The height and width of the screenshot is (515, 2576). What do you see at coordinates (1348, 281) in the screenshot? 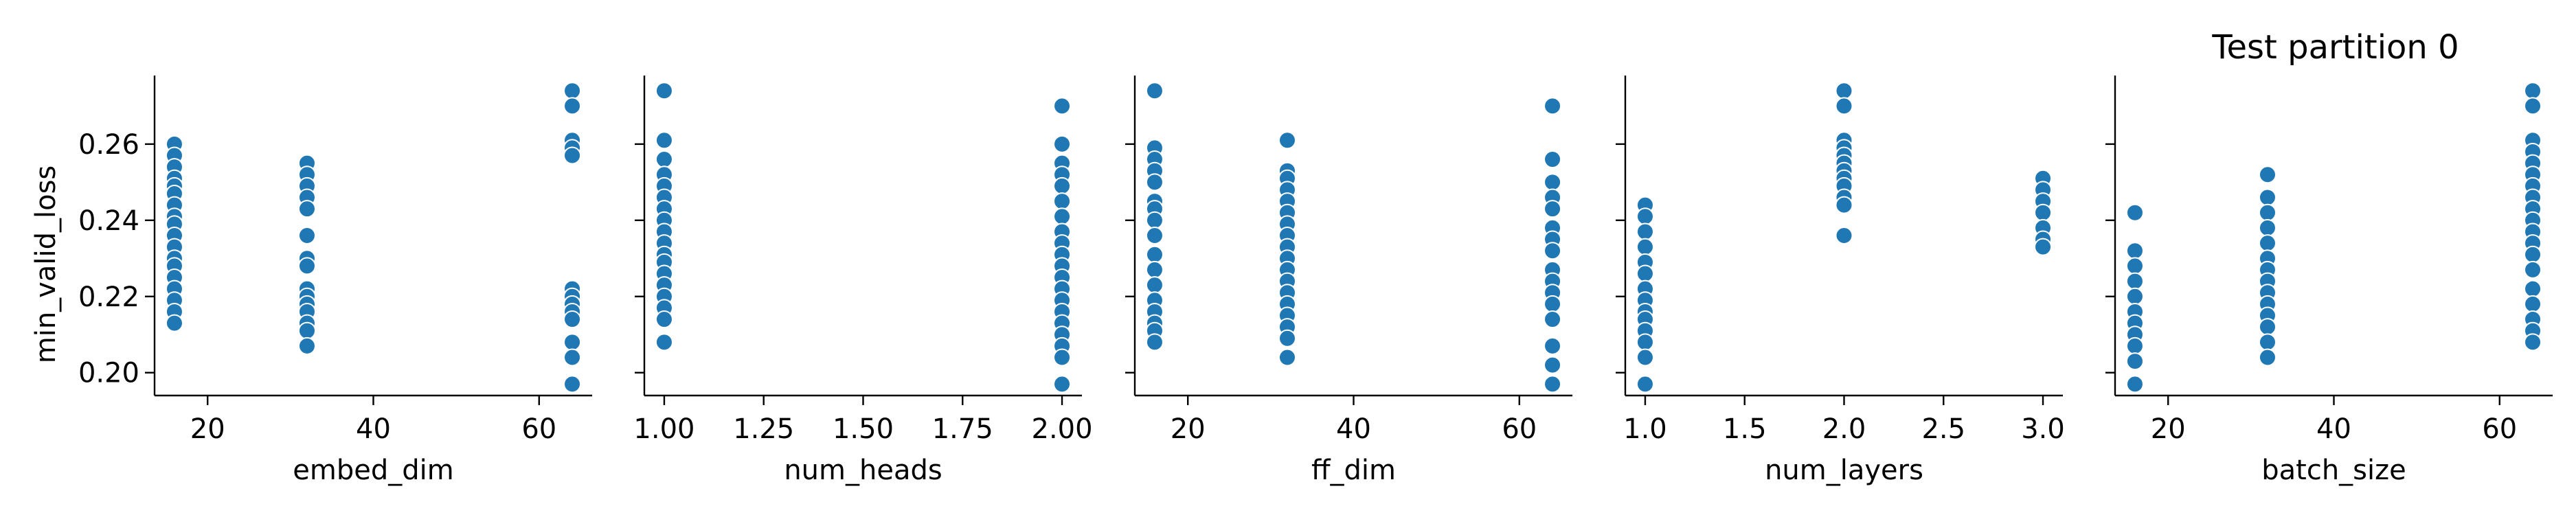
I see `subplot-ff_dim: 20 40 60 ff_dim` at bounding box center [1348, 281].